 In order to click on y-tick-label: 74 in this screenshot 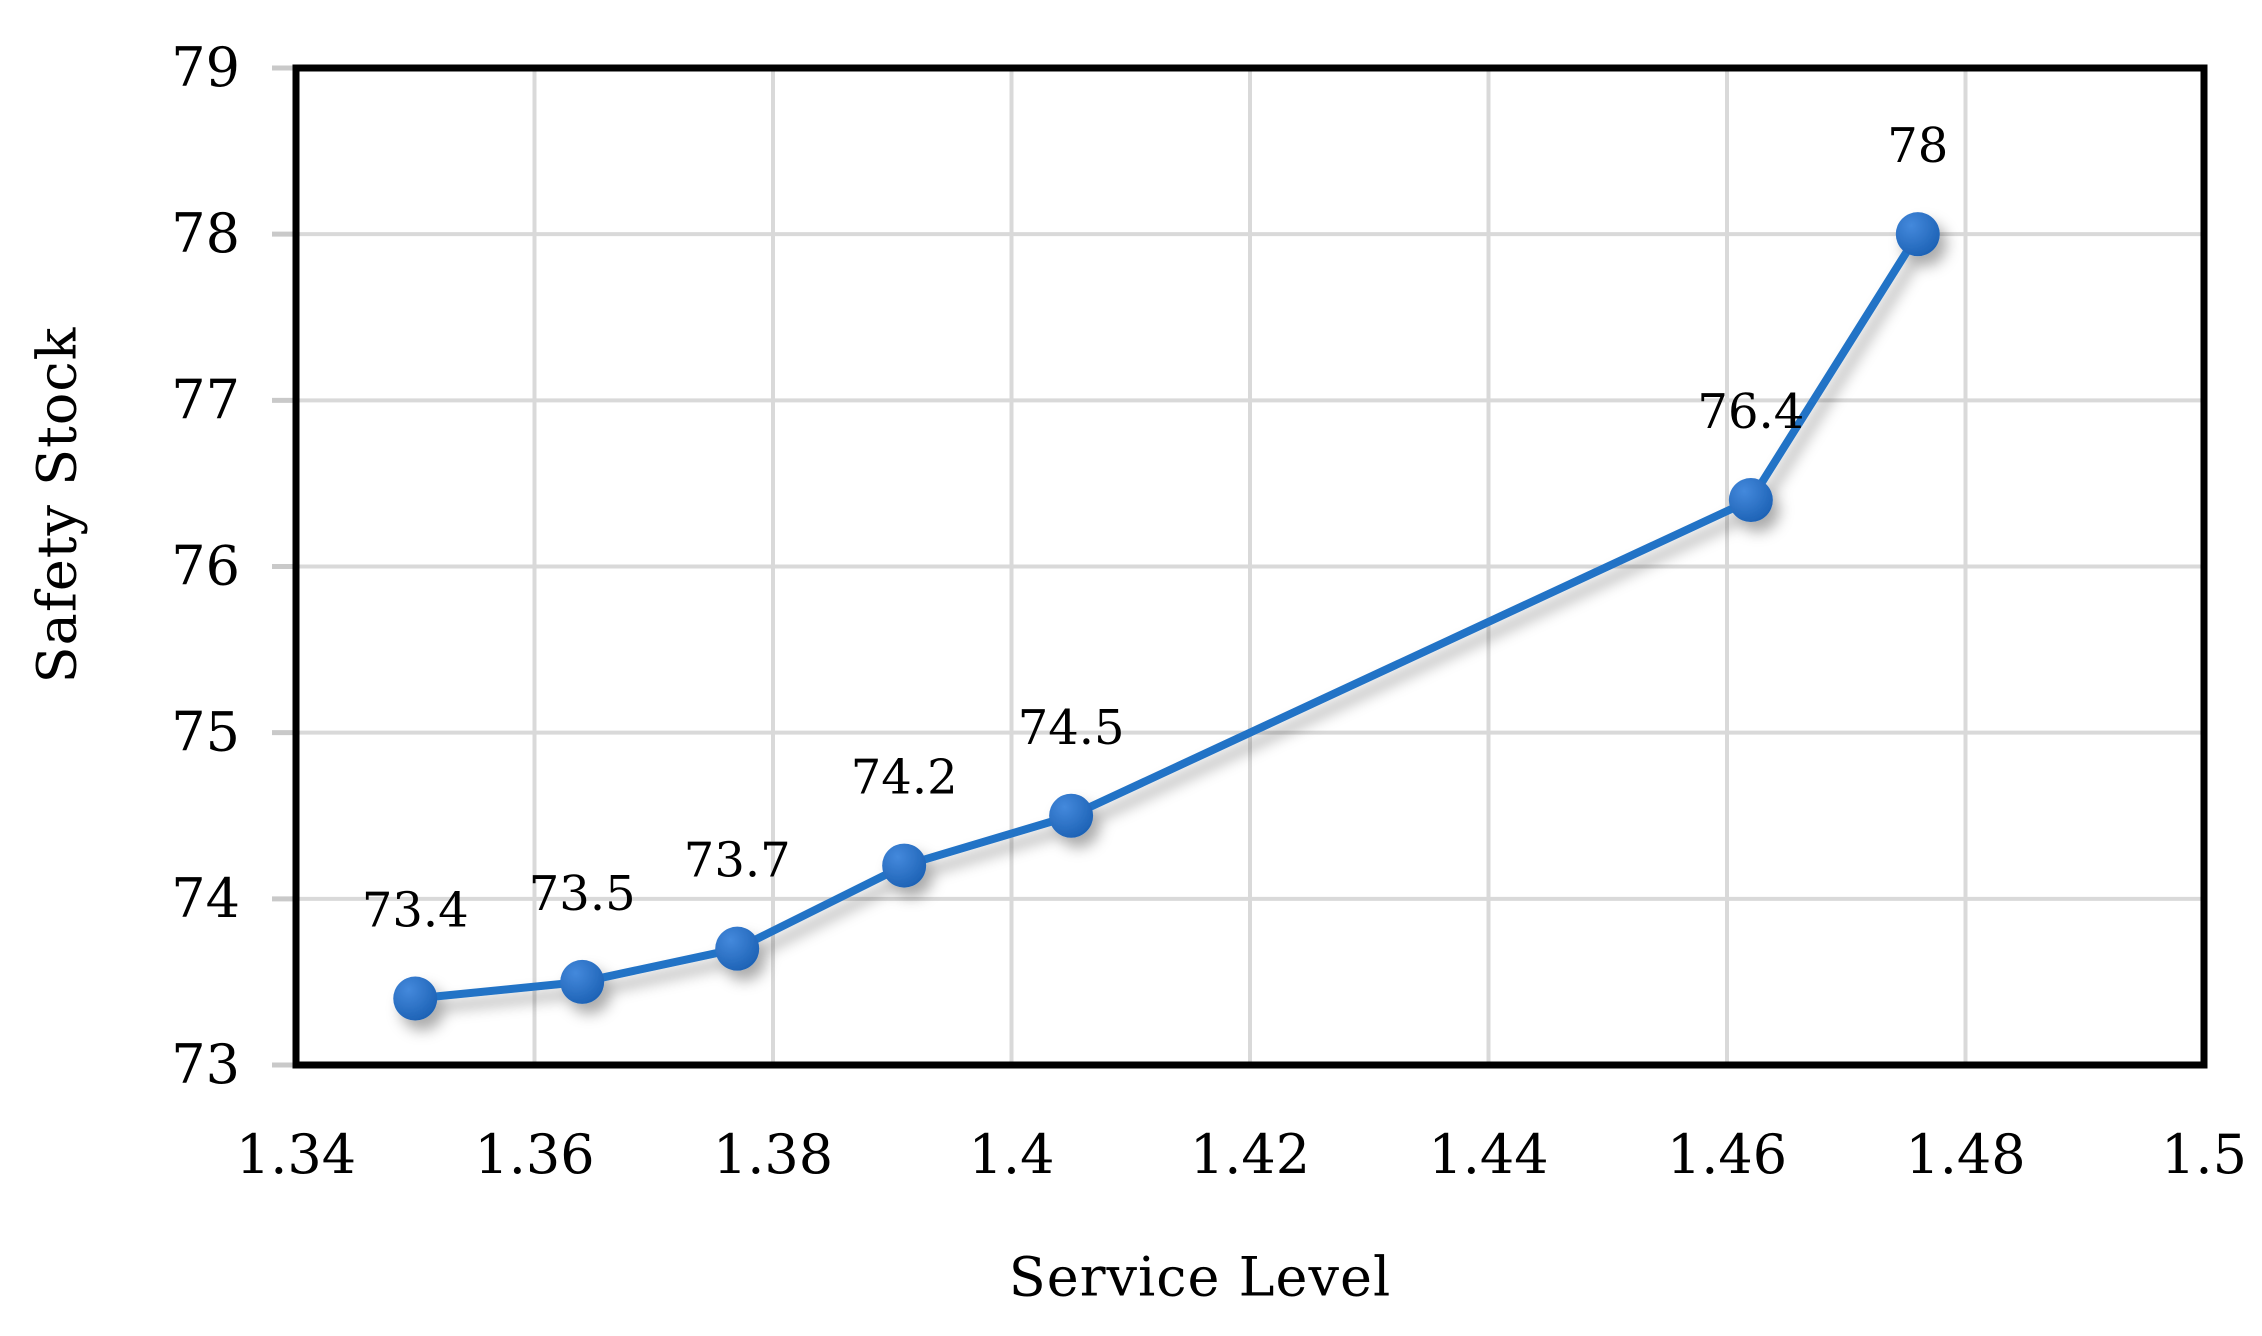, I will do `click(205, 898)`.